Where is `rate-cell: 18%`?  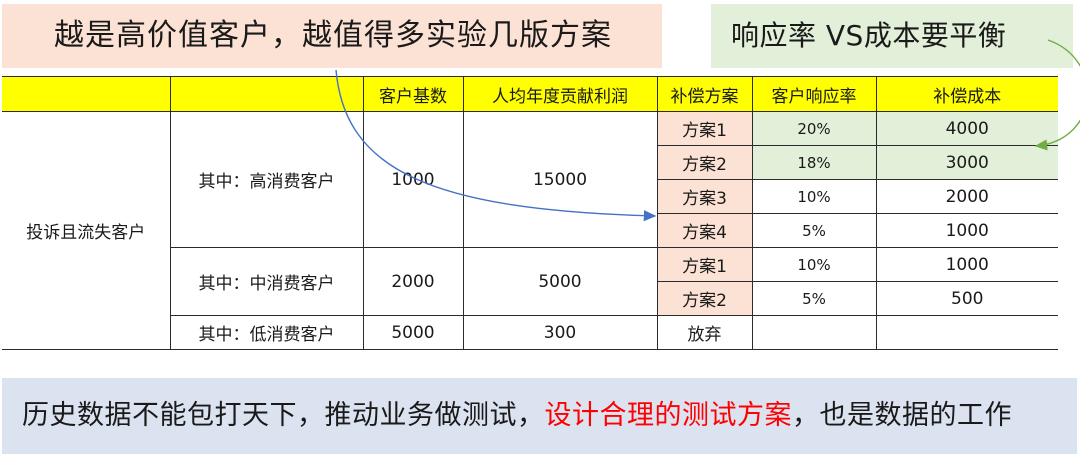
rate-cell: 18% is located at coordinates (814, 162).